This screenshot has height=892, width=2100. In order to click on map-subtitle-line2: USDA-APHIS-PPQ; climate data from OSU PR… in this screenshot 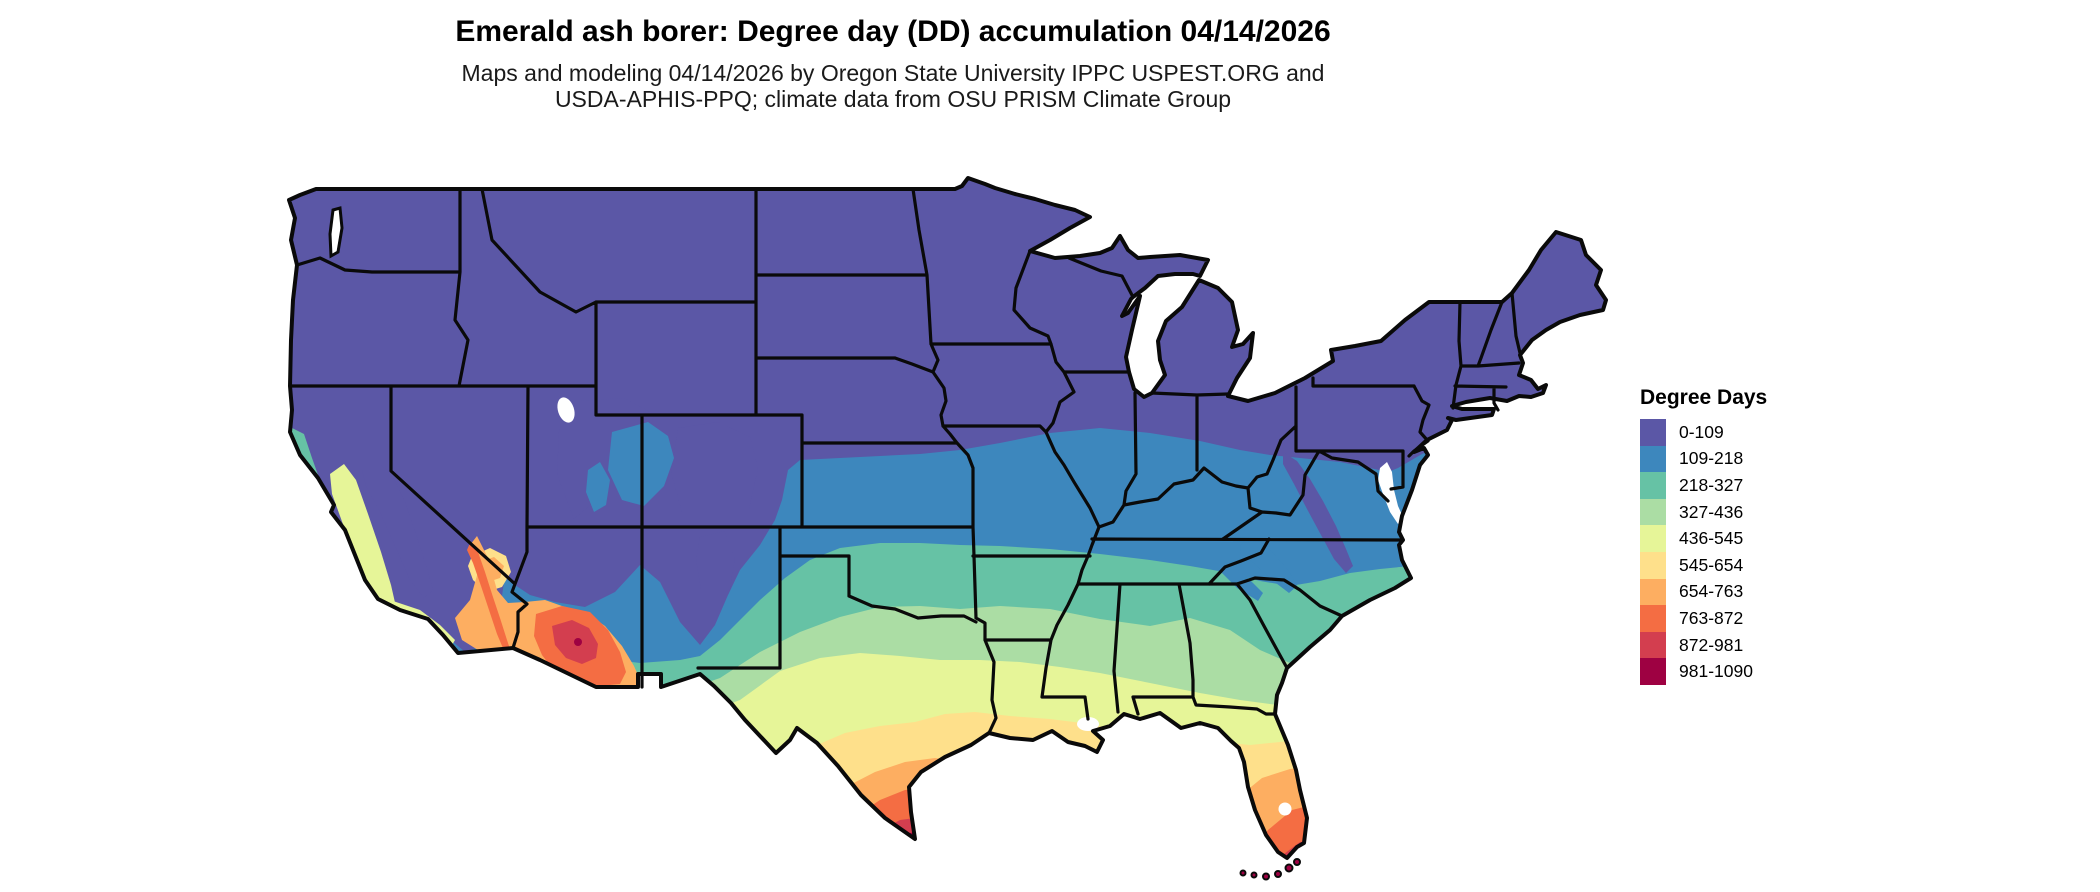, I will do `click(893, 99)`.